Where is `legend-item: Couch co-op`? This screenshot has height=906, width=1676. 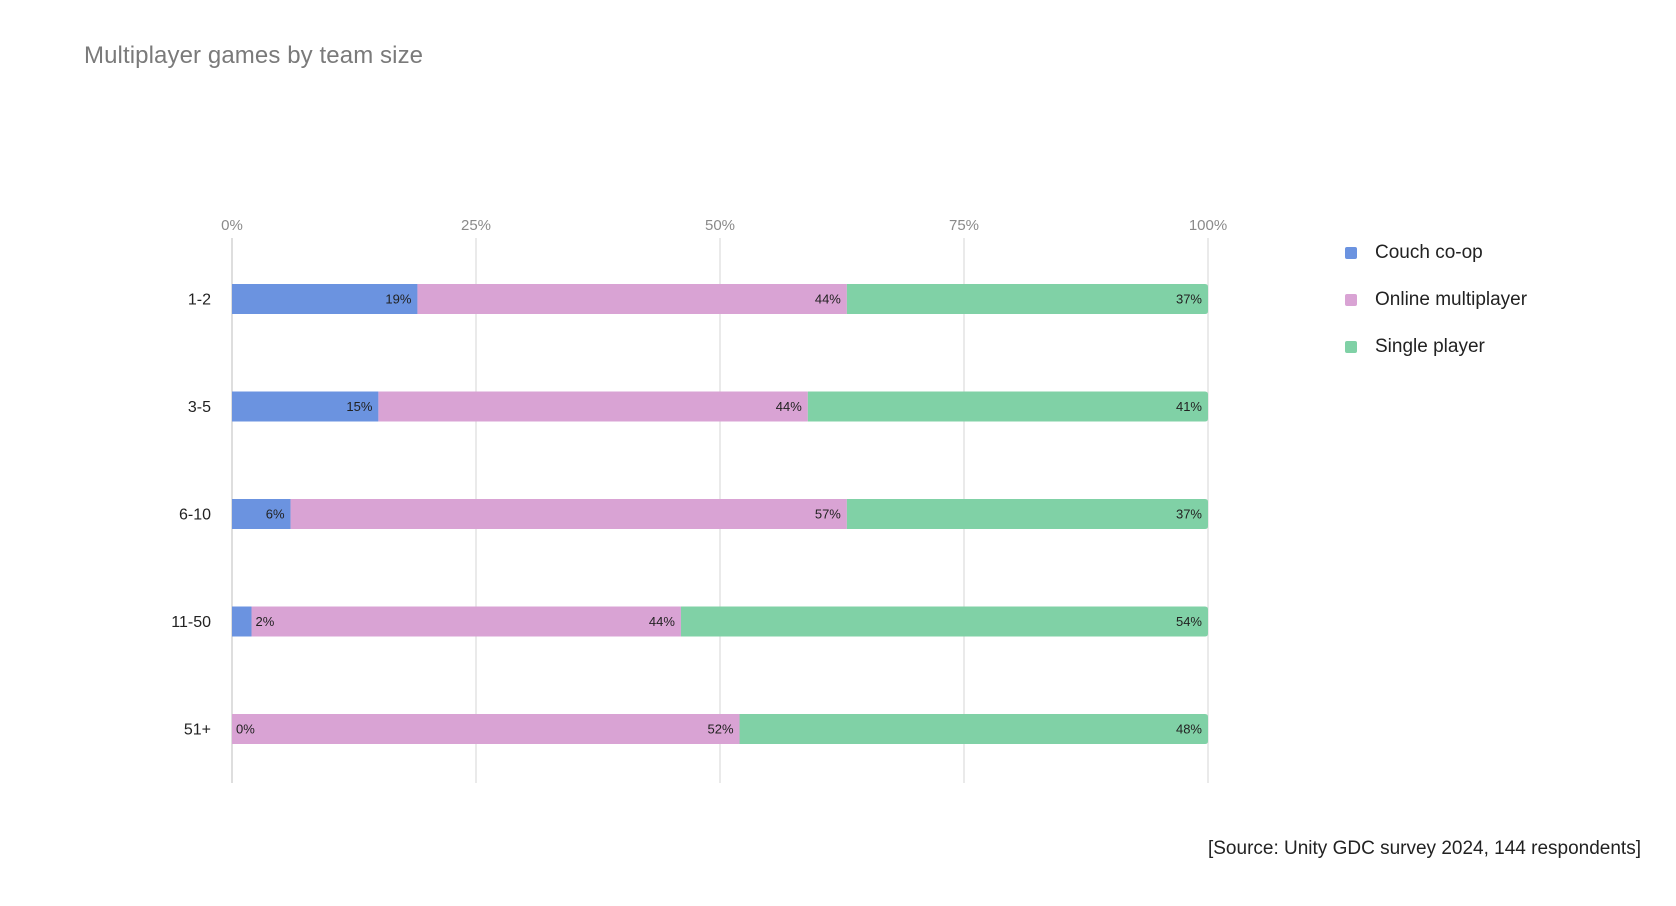
legend-item: Couch co-op is located at coordinates (1436, 253).